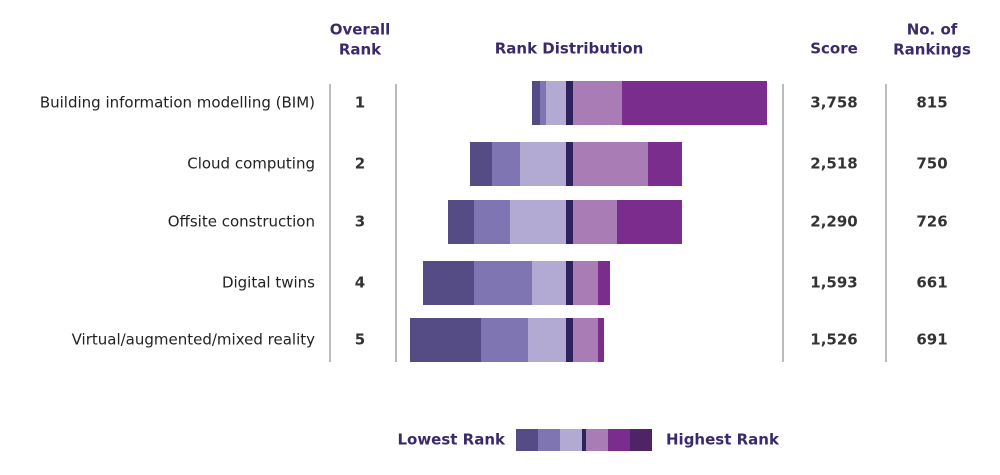  What do you see at coordinates (360, 164) in the screenshot?
I see `rank: 2` at bounding box center [360, 164].